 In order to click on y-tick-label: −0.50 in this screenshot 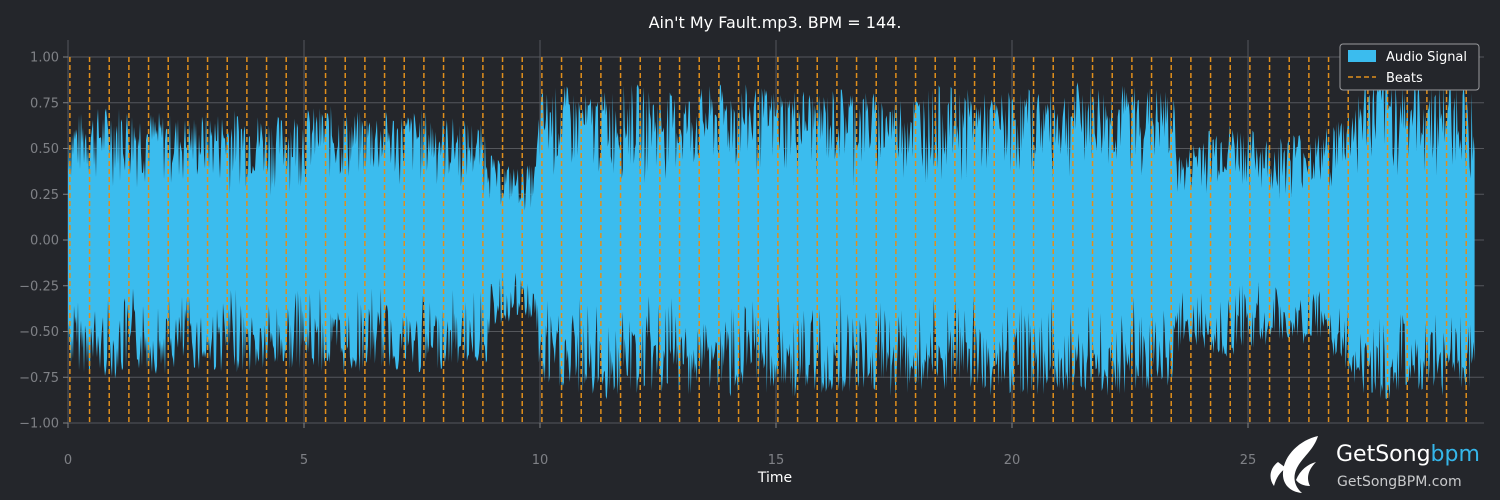, I will do `click(39, 332)`.